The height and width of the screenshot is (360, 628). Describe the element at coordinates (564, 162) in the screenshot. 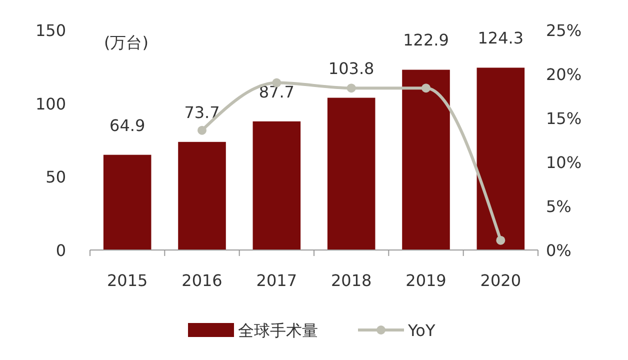

I see `y2-tick-label: 10%` at that location.